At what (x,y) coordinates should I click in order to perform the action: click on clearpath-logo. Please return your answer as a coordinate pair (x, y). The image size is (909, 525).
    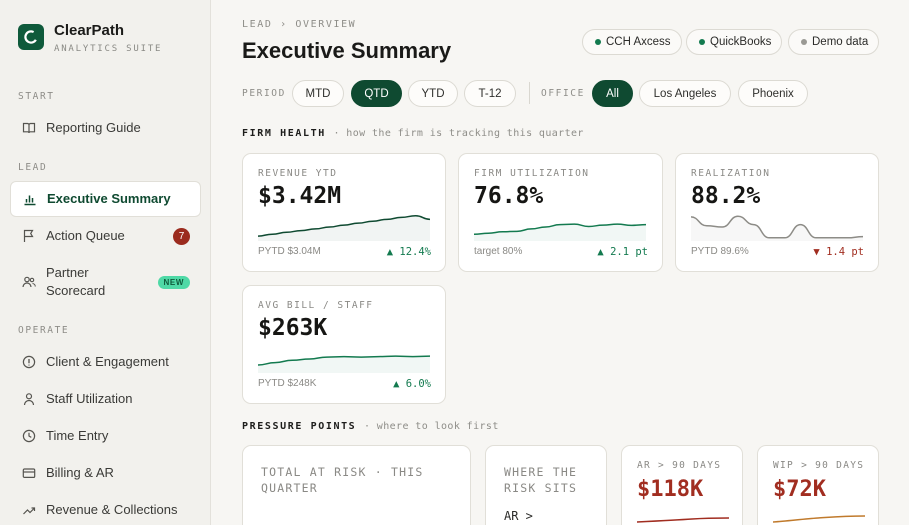
    Looking at the image, I should click on (31, 37).